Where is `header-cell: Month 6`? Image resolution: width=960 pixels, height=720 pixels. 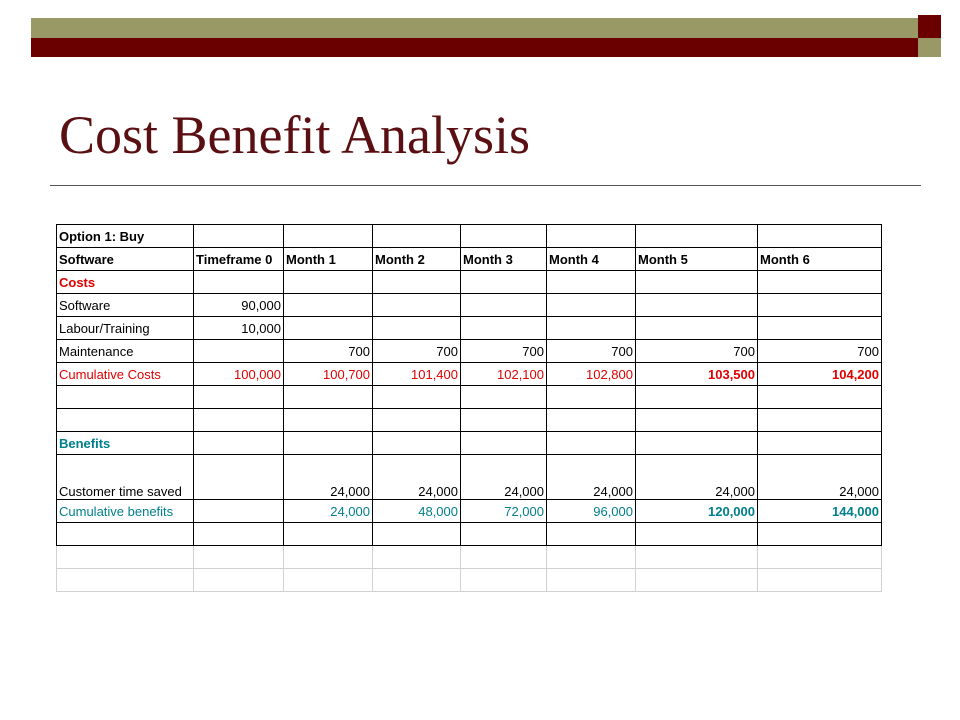 header-cell: Month 6 is located at coordinates (819, 259).